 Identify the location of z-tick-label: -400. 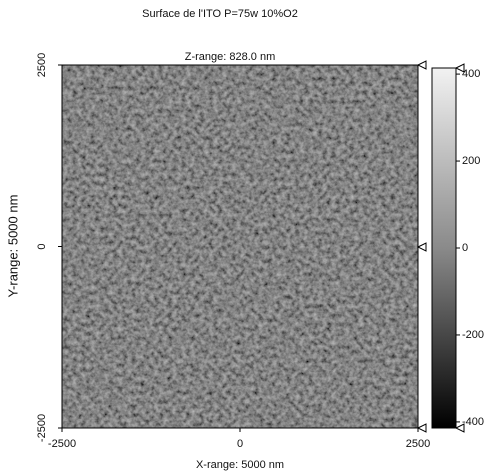
(473, 422).